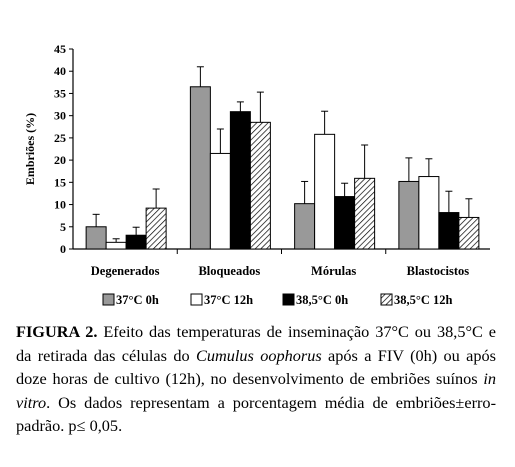 This screenshot has height=467, width=515. I want to click on legend-label: 37°C 12h, so click(228, 300).